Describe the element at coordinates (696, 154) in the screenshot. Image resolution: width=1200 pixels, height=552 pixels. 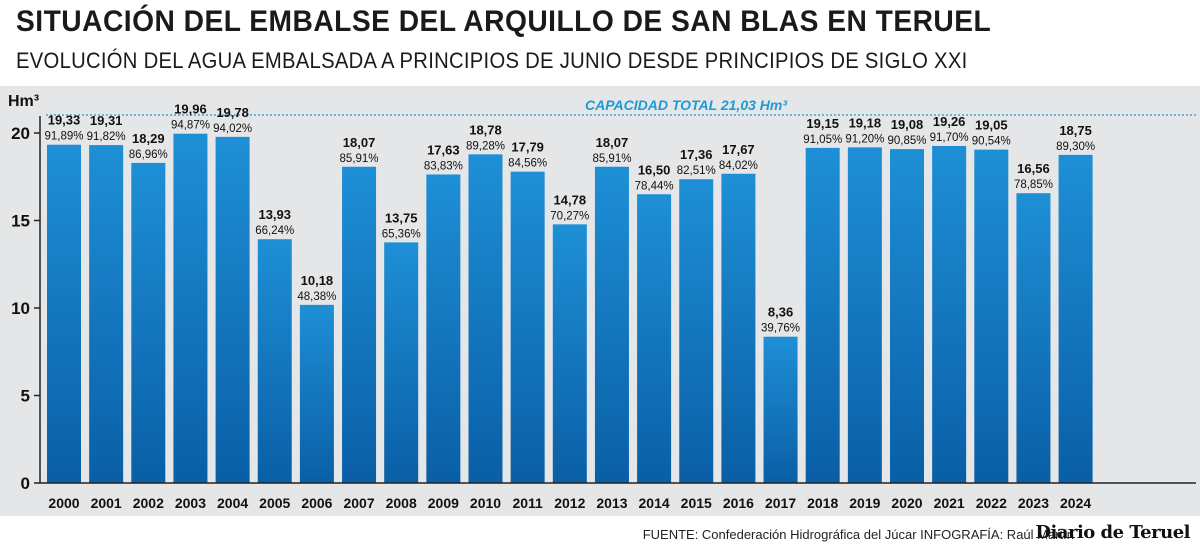
I see `value-label: 17,36` at that location.